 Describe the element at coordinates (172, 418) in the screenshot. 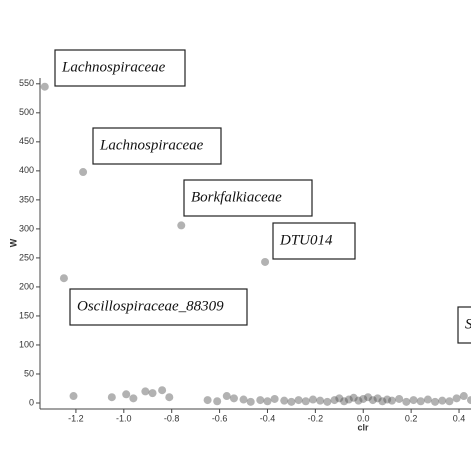

I see `x-tick-label: -0.8` at that location.